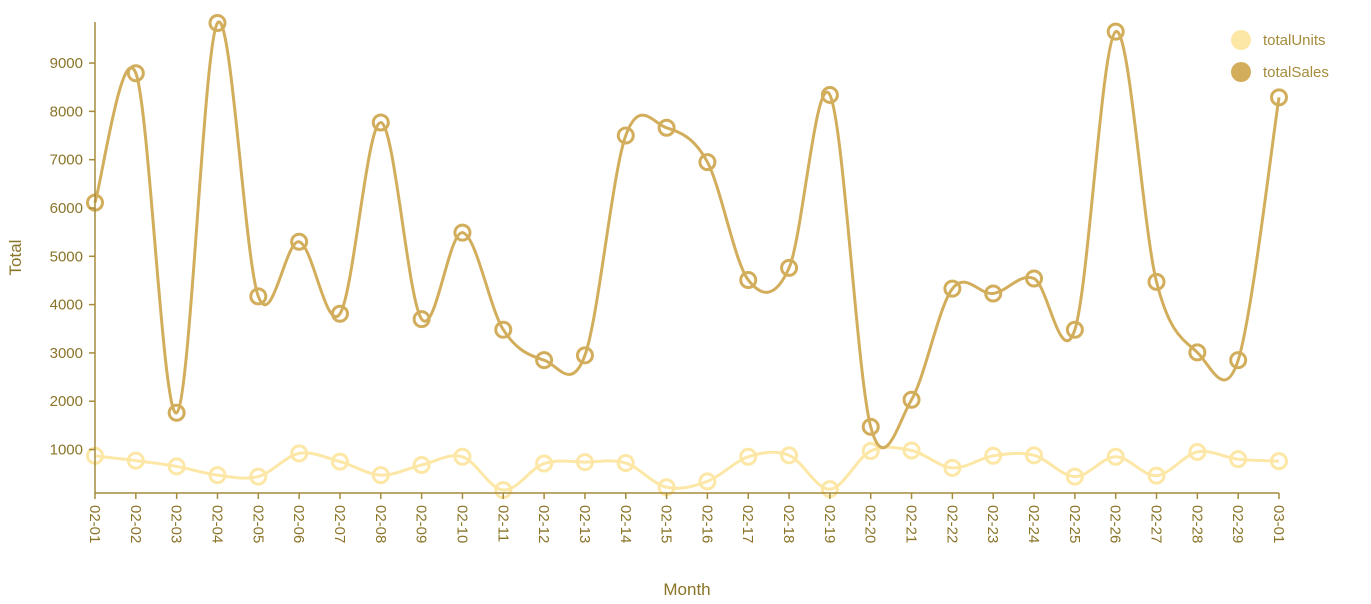  I want to click on x-tick-label: 02-13, so click(584, 524).